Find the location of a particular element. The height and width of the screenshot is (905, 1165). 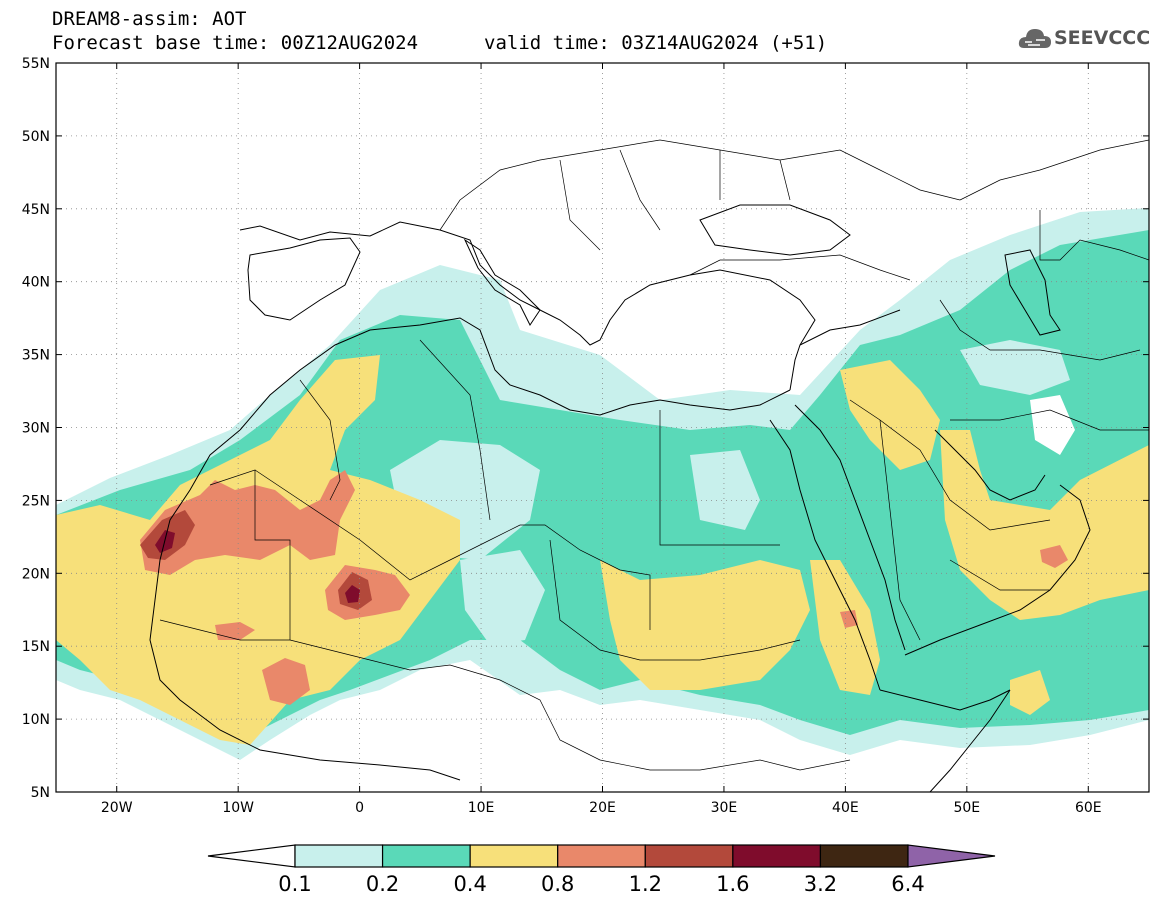

border-arabia is located at coordinates (950, 520).